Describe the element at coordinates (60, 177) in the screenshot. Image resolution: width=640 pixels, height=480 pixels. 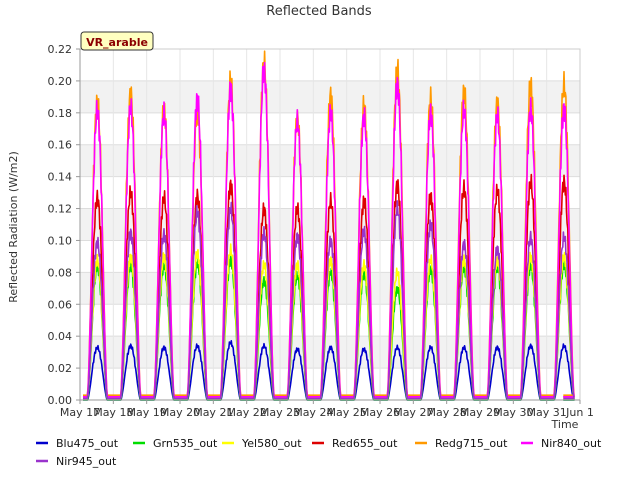
I see `y-tick-label: 0.14` at that location.